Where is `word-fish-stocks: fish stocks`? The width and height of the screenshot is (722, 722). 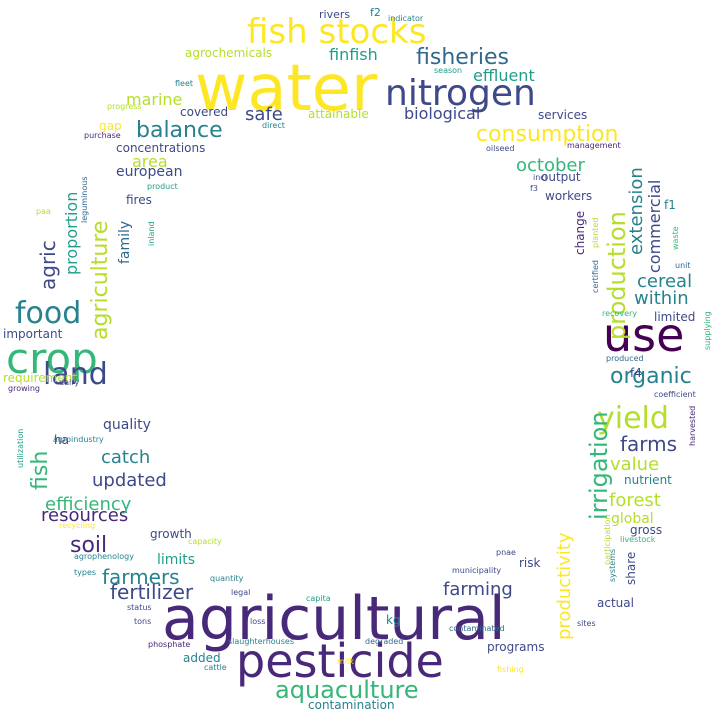 word-fish-stocks: fish stocks is located at coordinates (337, 32).